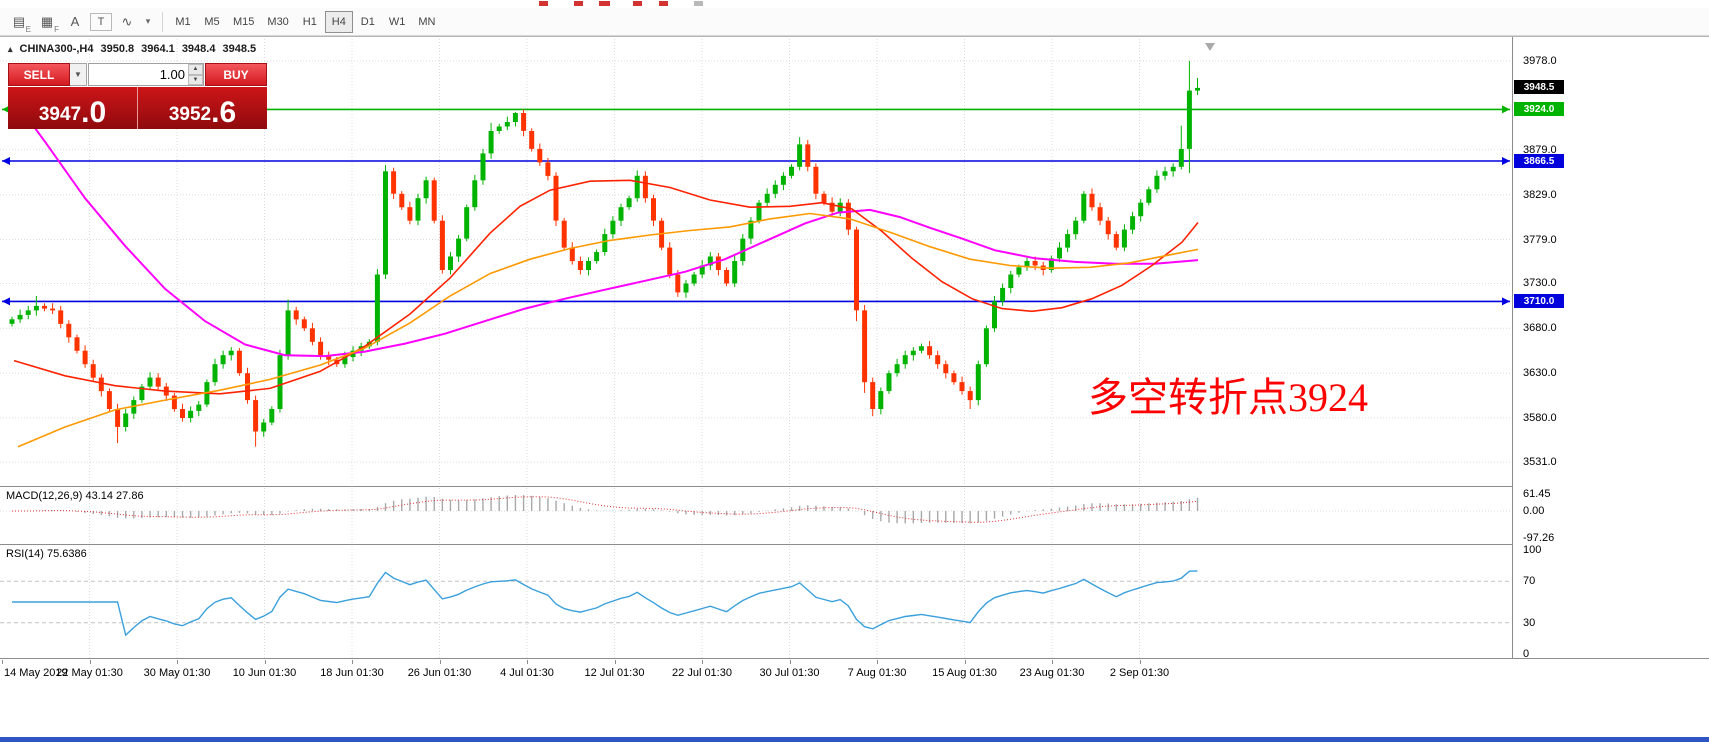 The image size is (1709, 742). What do you see at coordinates (605, 603) in the screenshot?
I see `rsi-line` at bounding box center [605, 603].